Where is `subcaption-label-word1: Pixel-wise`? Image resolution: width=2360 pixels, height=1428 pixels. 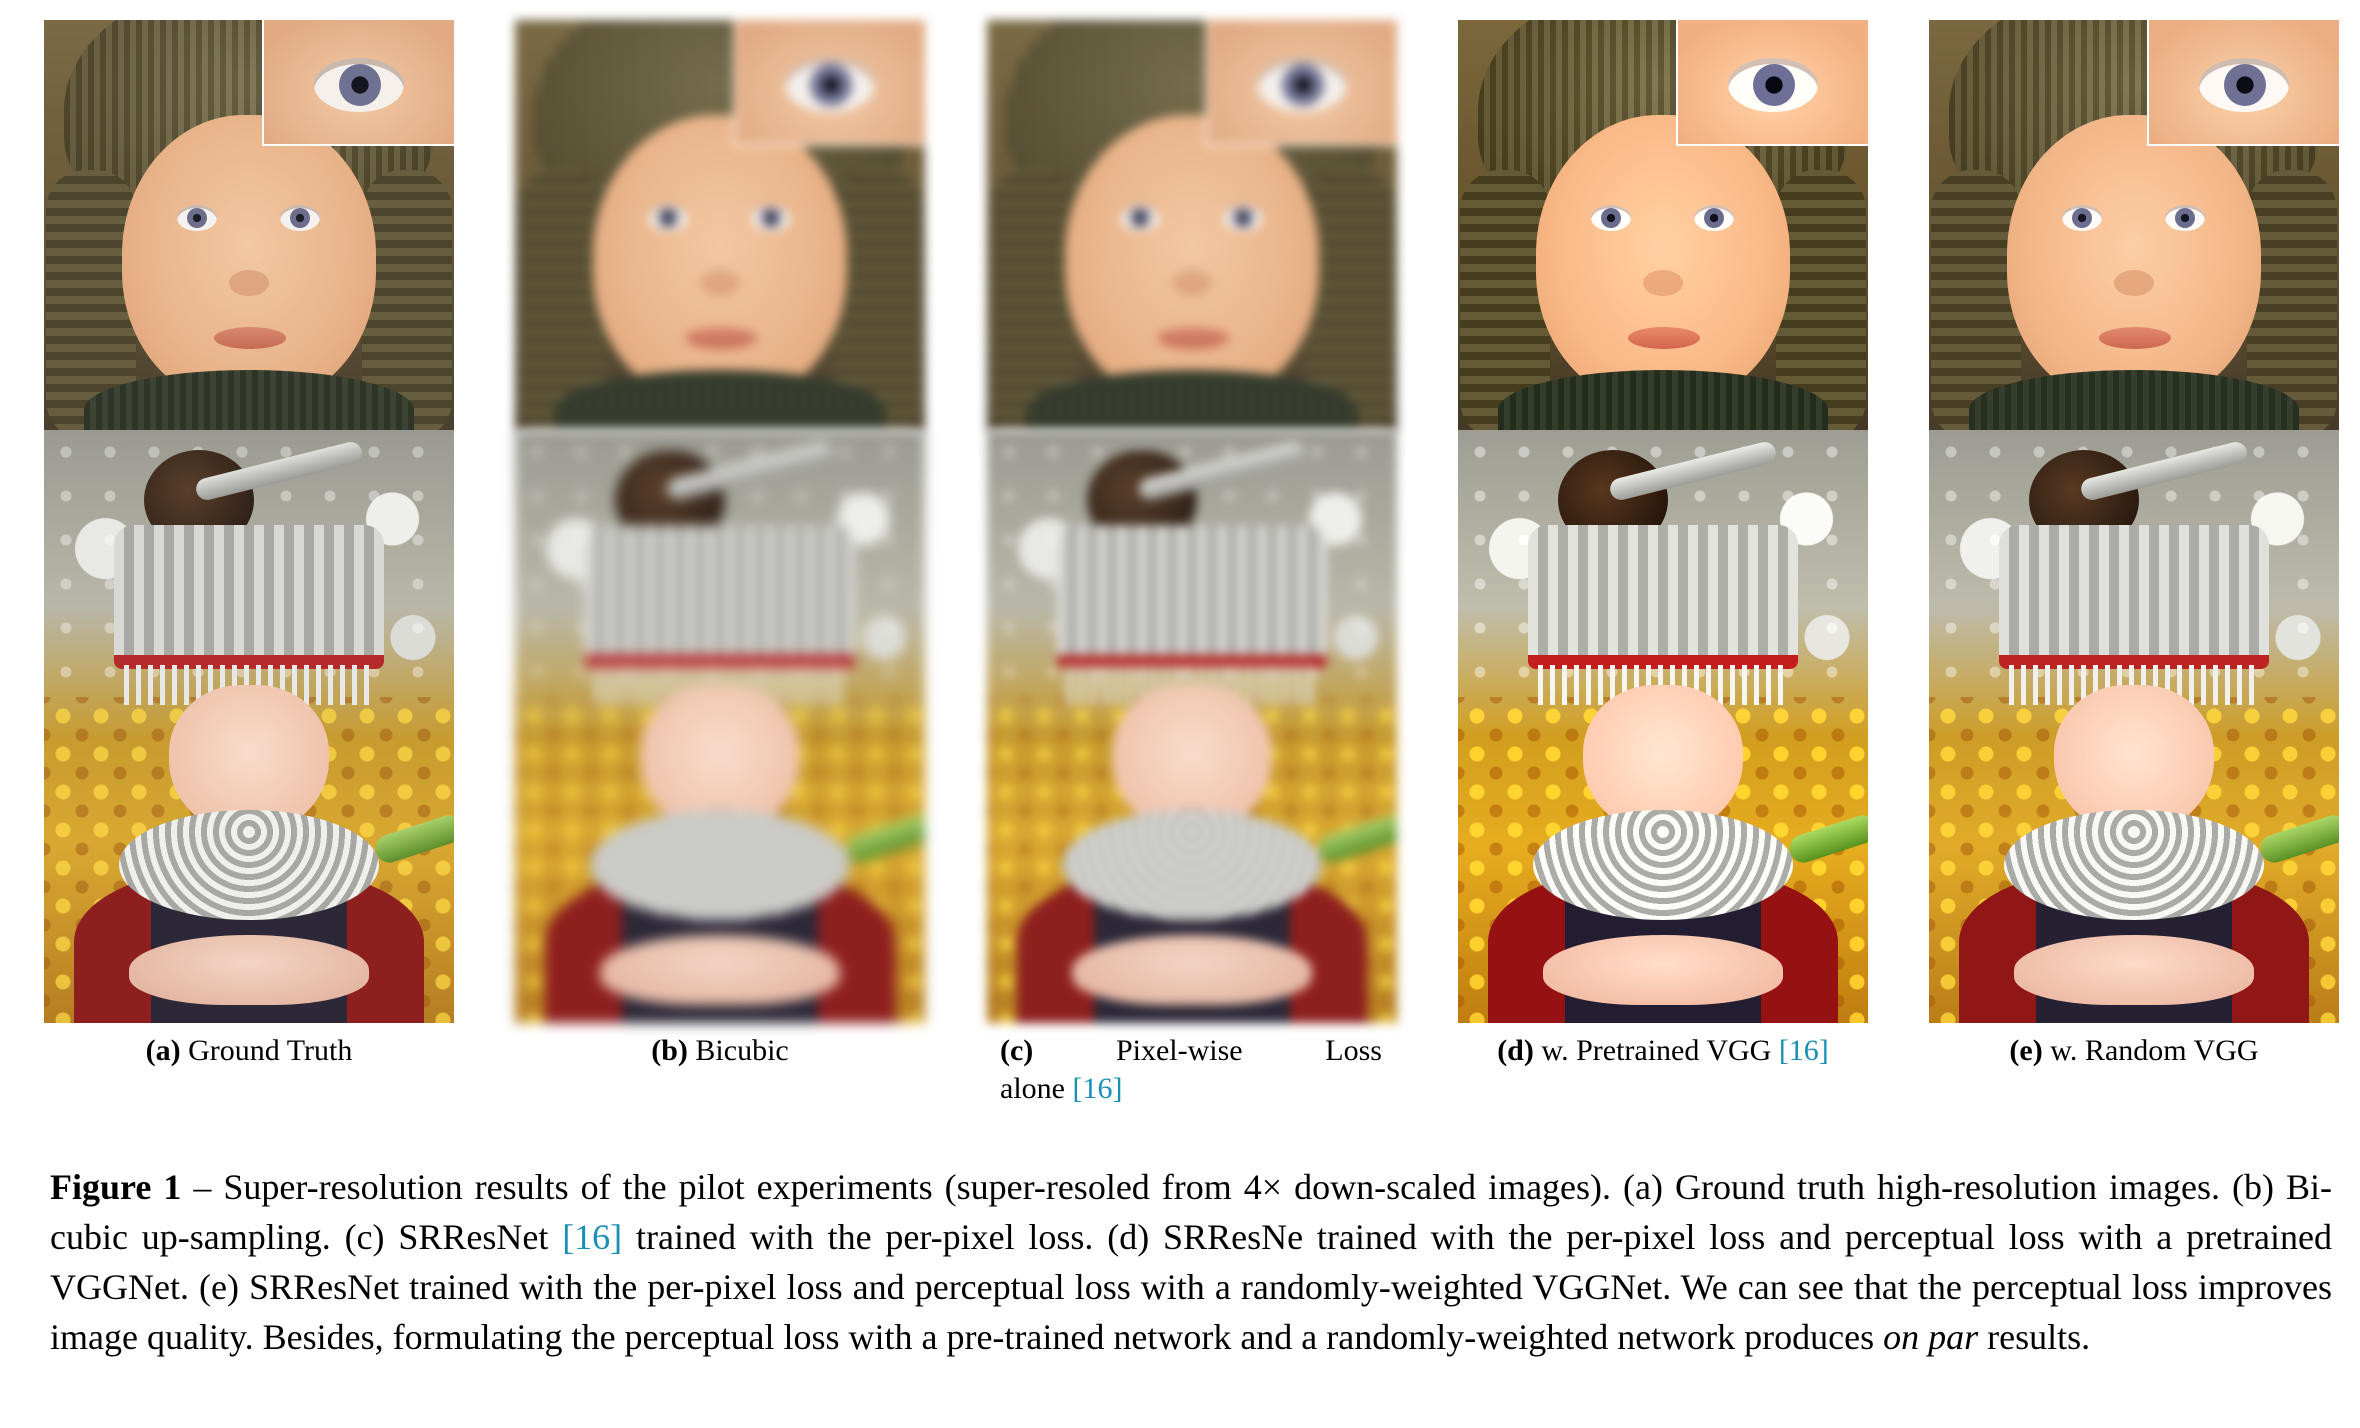 subcaption-label-word1: Pixel-wise is located at coordinates (1179, 1050).